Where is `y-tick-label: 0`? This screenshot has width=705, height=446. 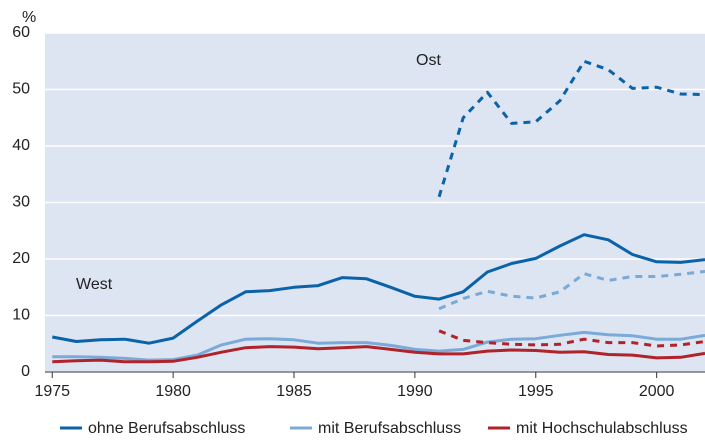 y-tick-label: 0 is located at coordinates (25, 371).